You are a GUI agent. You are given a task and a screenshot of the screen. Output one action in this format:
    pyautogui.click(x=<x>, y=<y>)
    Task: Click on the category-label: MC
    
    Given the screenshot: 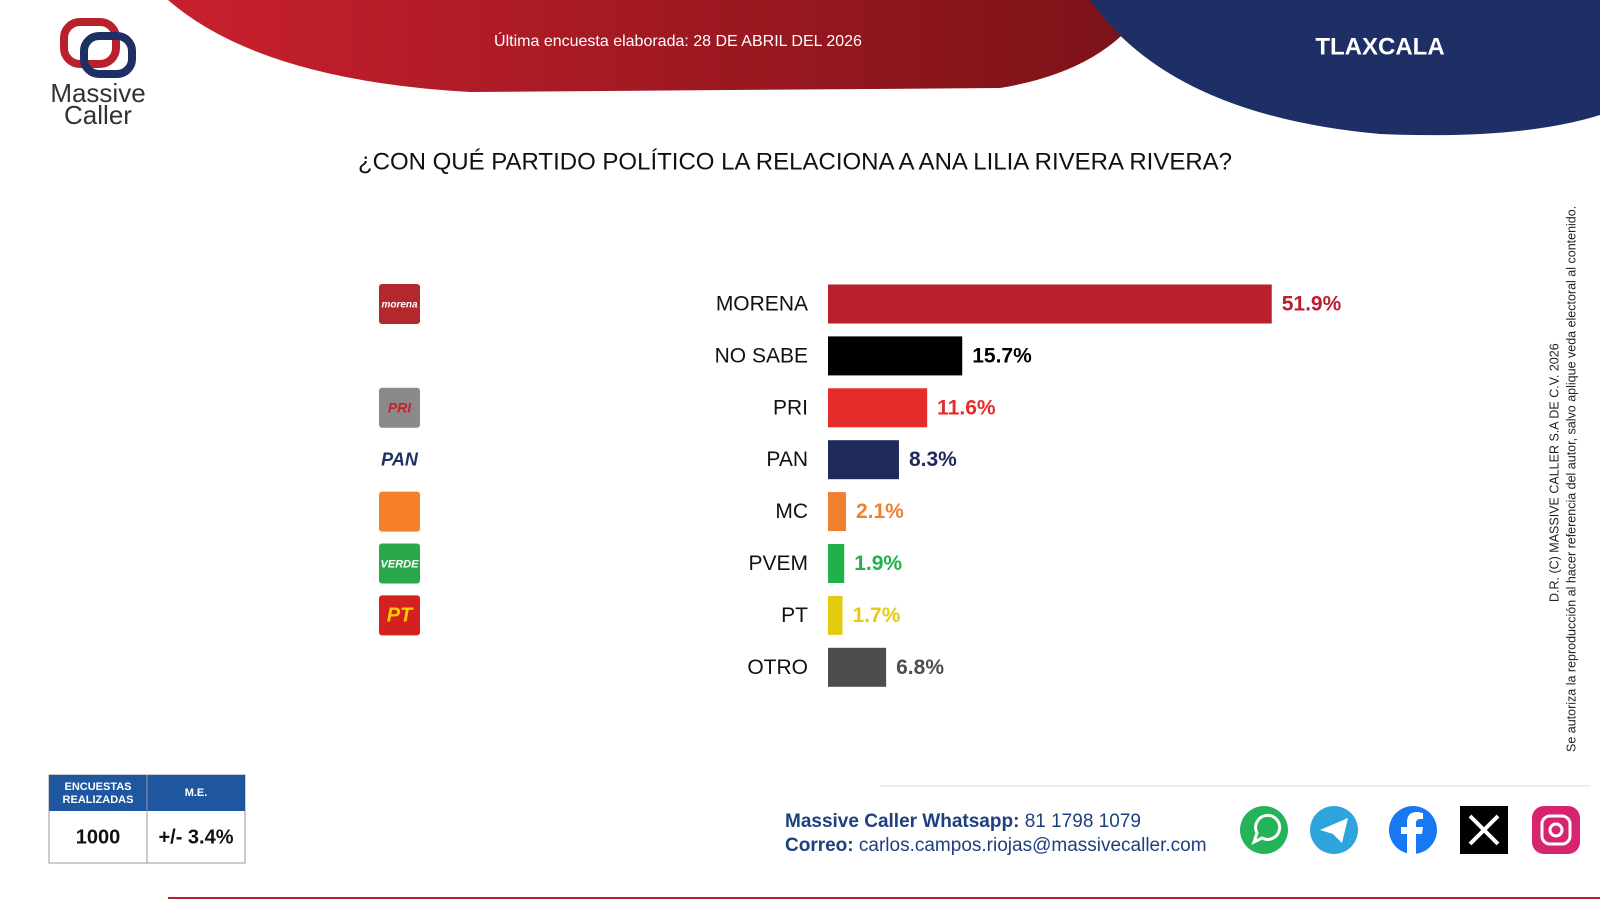 What is the action you would take?
    pyautogui.click(x=791, y=511)
    